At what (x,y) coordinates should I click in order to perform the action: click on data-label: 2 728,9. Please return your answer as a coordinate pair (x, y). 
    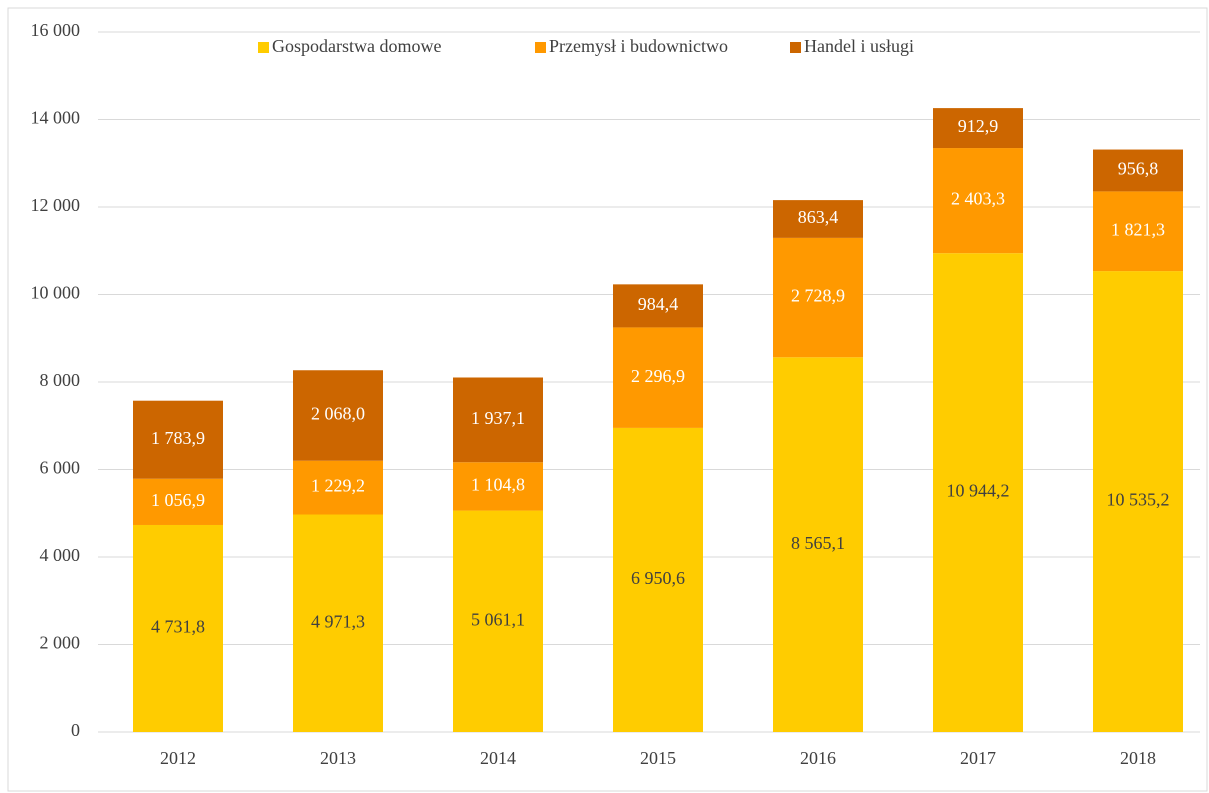
    Looking at the image, I should click on (818, 296).